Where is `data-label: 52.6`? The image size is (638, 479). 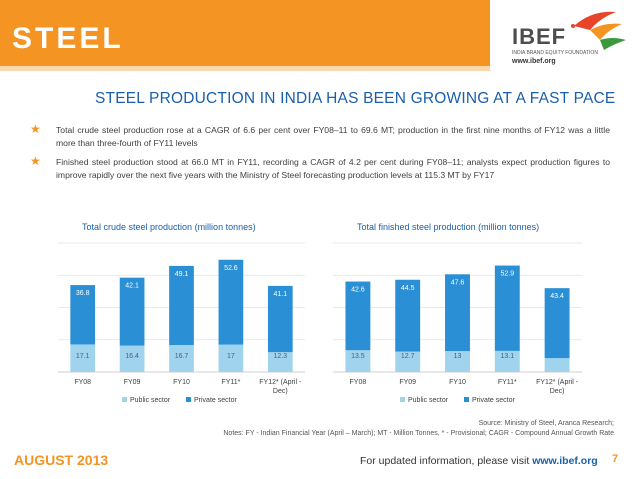 data-label: 52.6 is located at coordinates (231, 268).